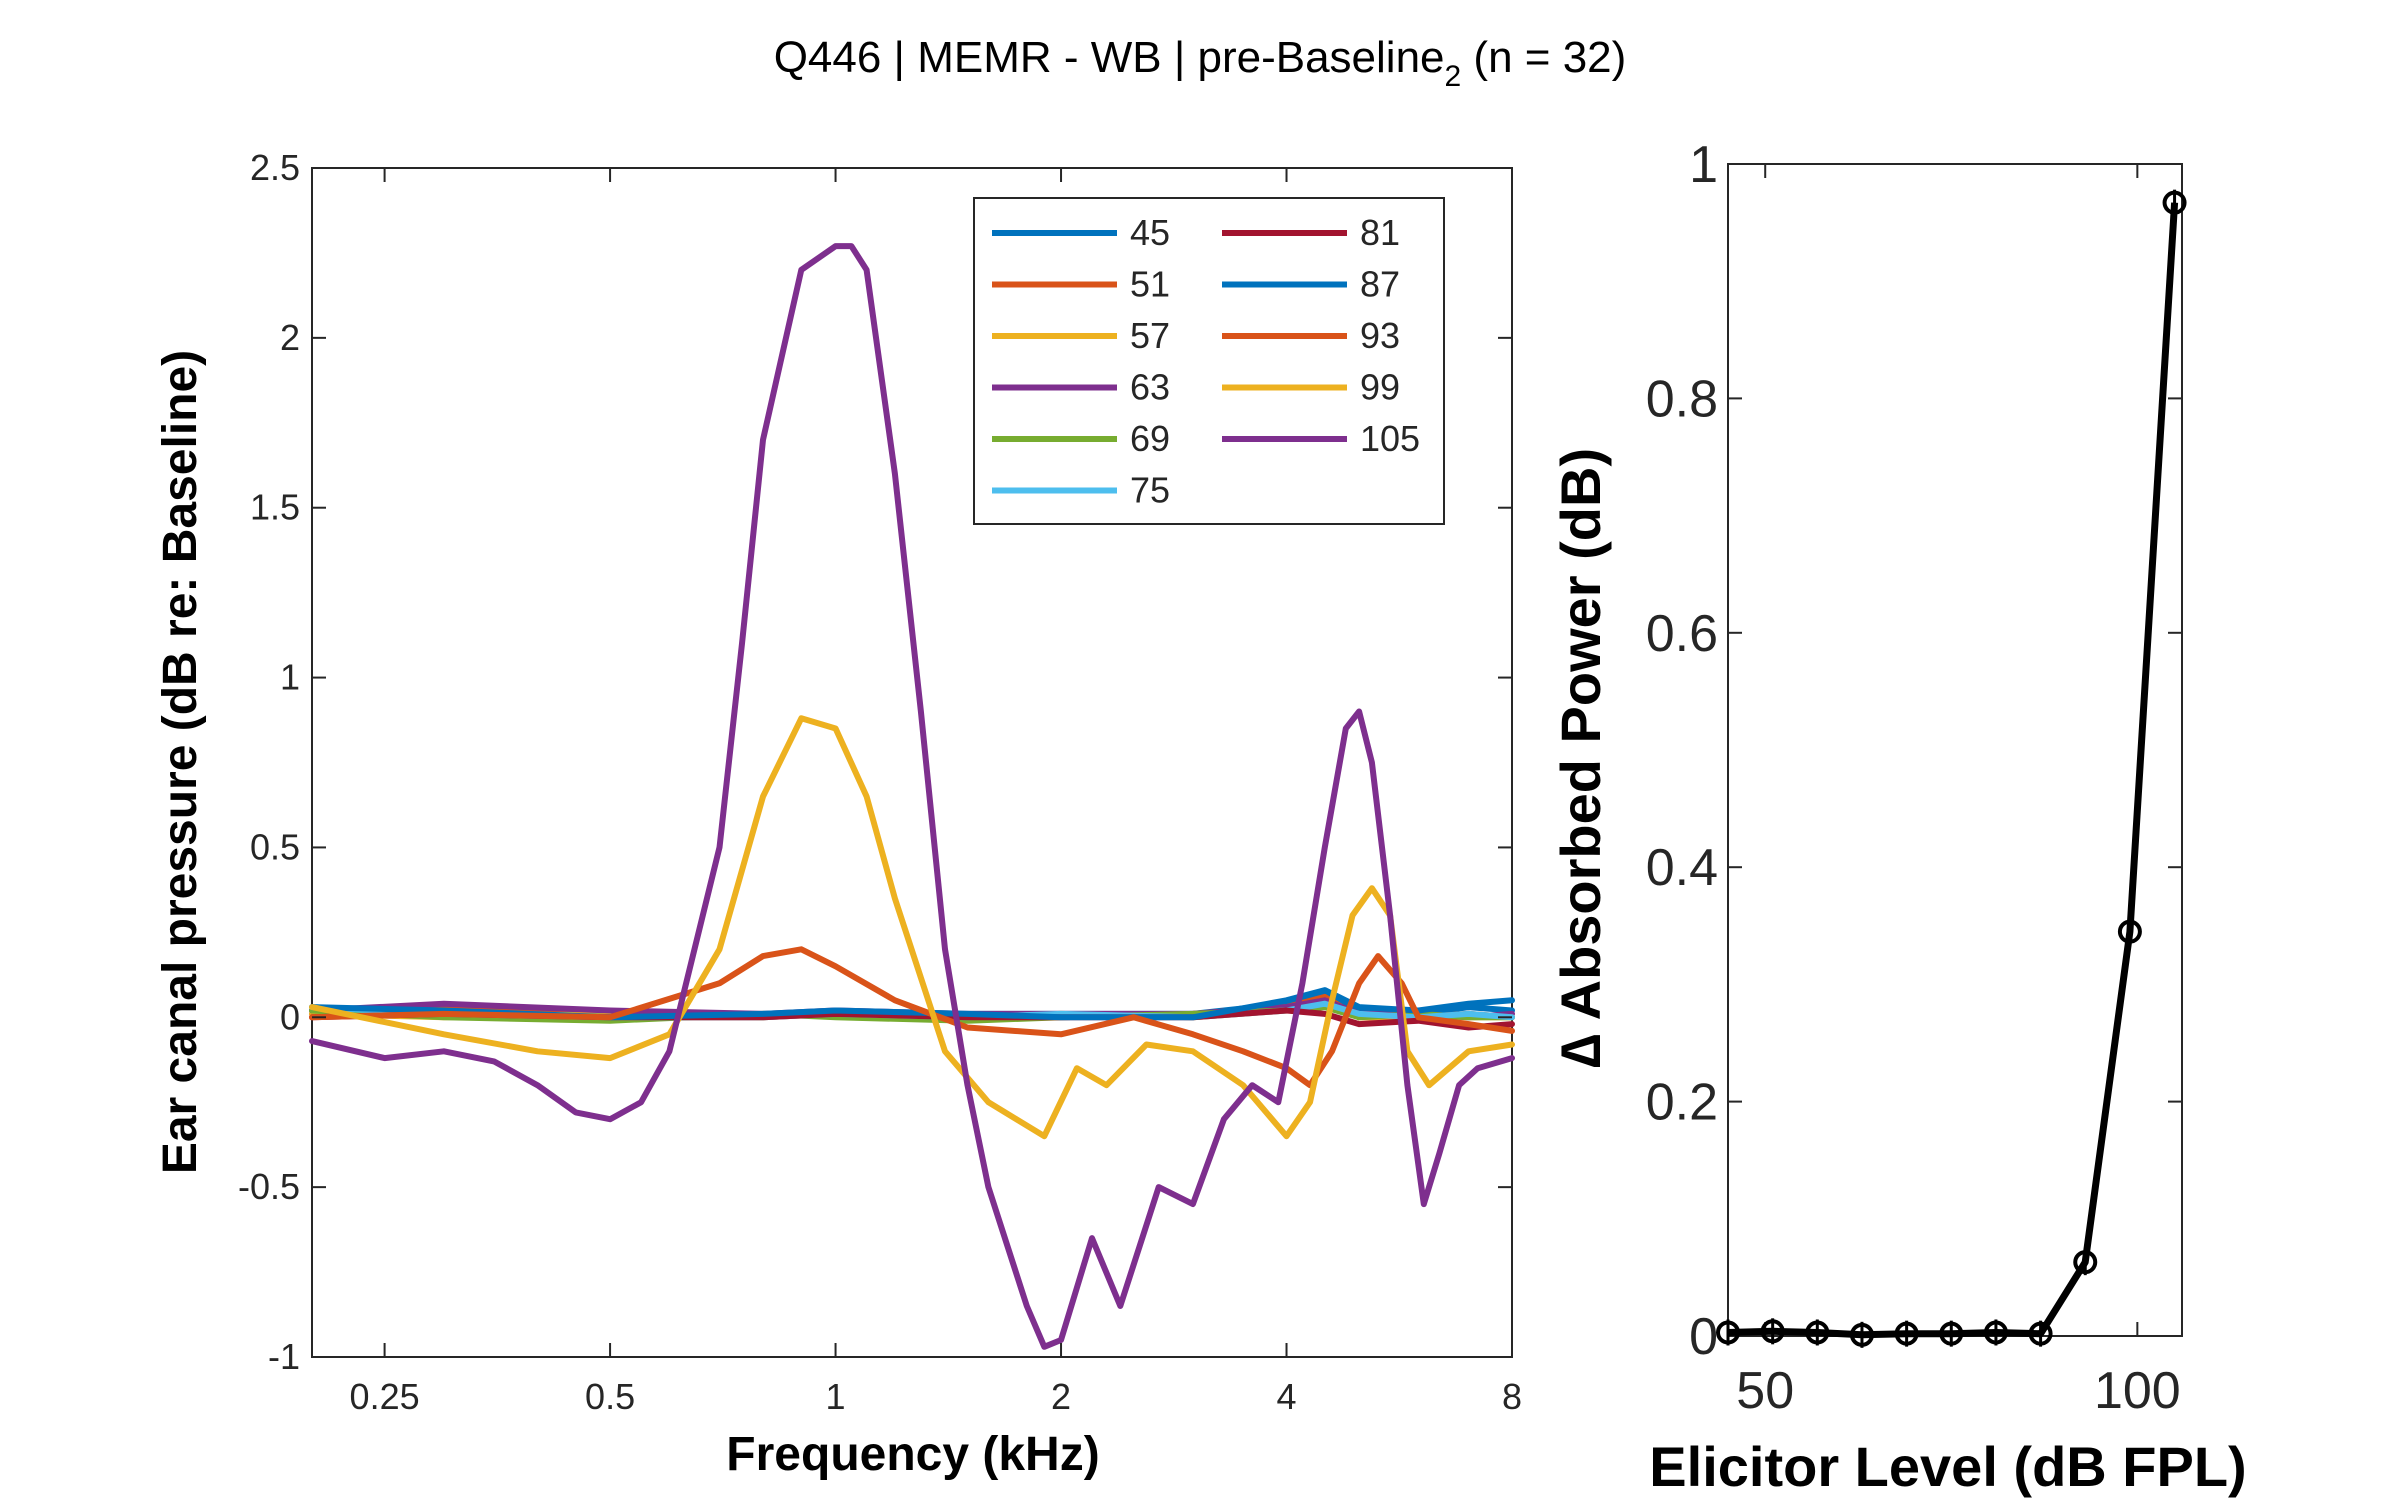 The image size is (2400, 1500). Describe the element at coordinates (1380, 387) in the screenshot. I see `legend-label-99: 99` at that location.